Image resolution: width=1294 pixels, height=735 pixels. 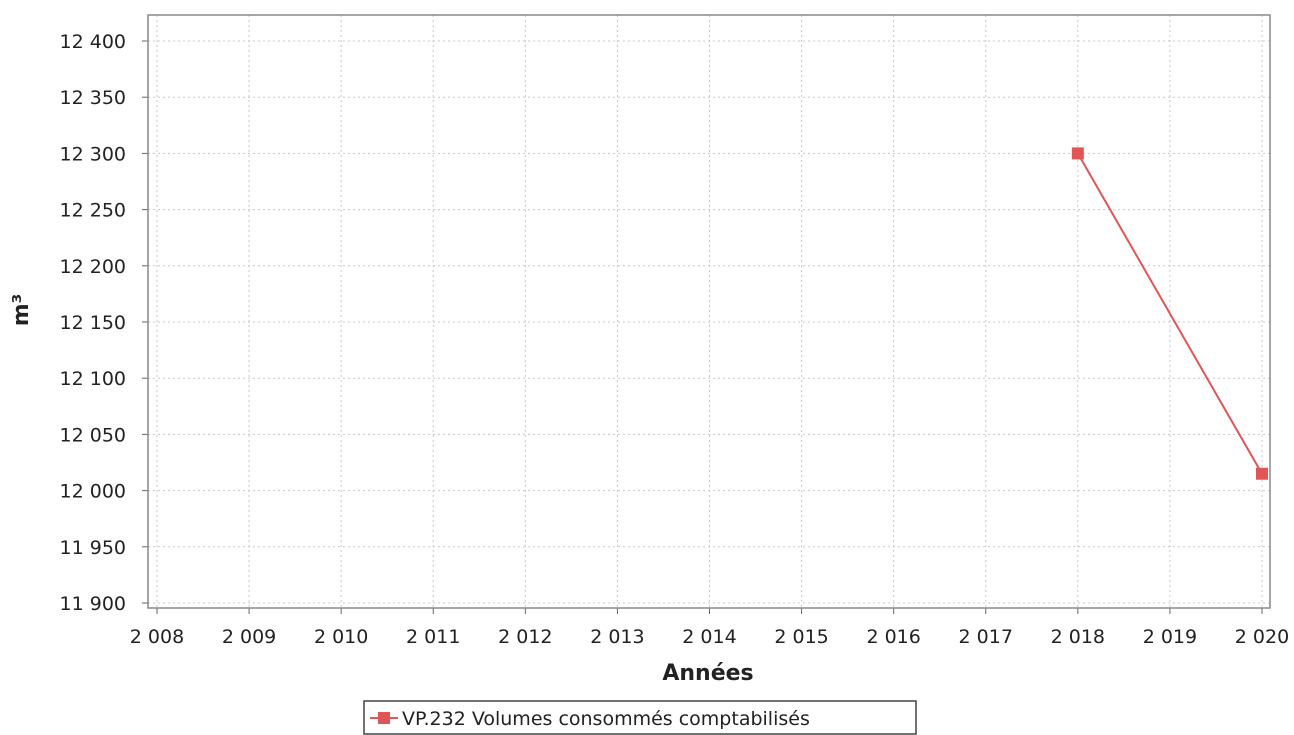 I want to click on y-tick-label: 11 900, so click(x=93, y=604).